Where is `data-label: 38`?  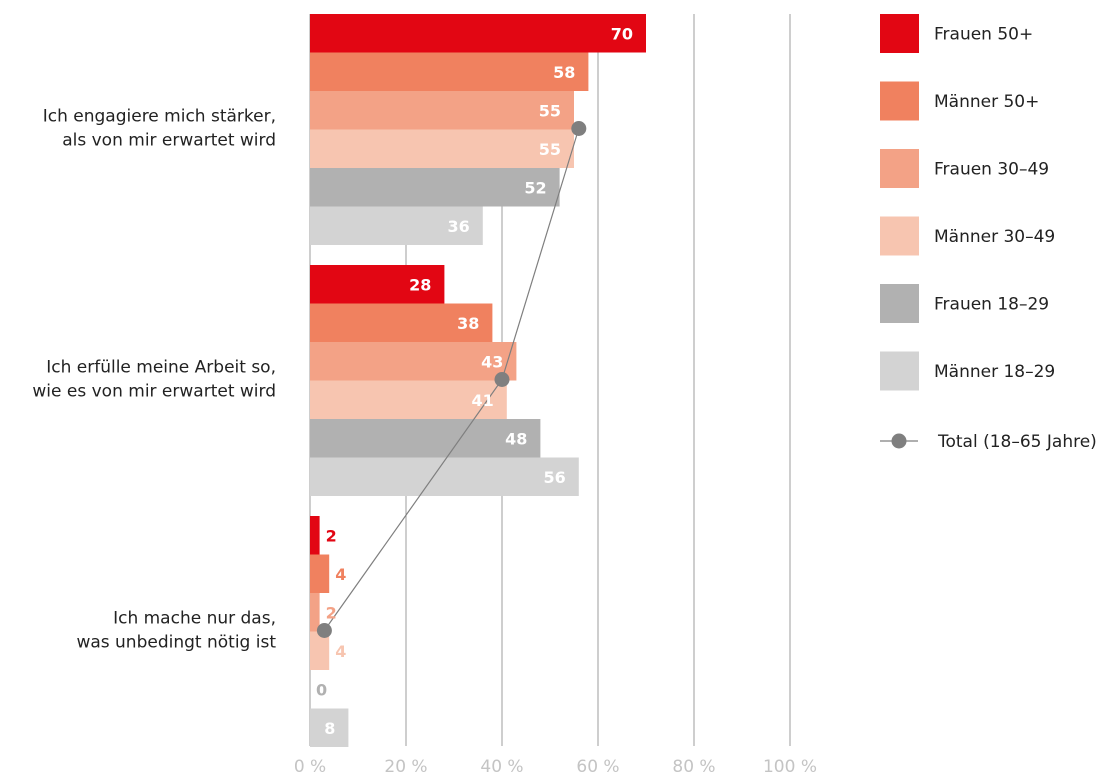
data-label: 38 is located at coordinates (468, 323).